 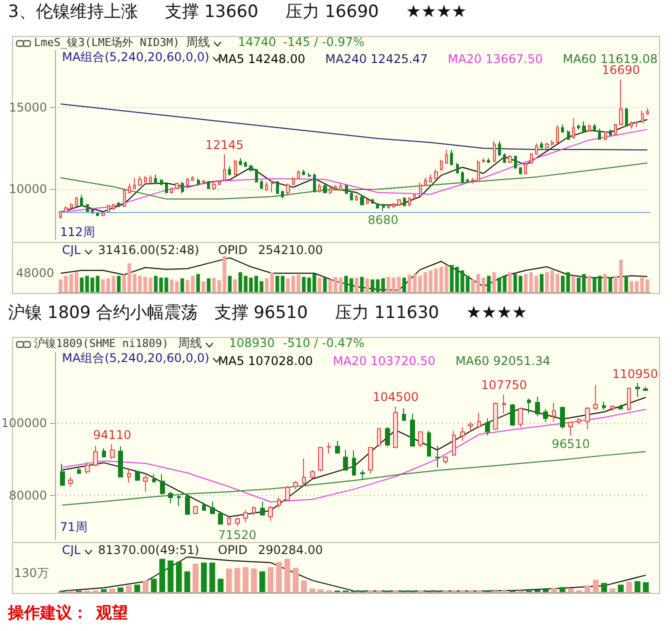 I want to click on annotation: OPID, so click(x=233, y=550).